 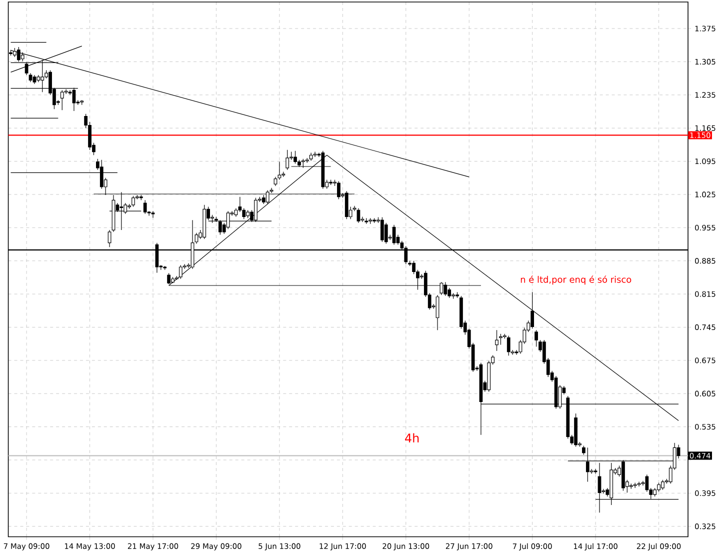 What do you see at coordinates (576, 280) in the screenshot?
I see `annotation: n é ltd,por enq é só risco` at bounding box center [576, 280].